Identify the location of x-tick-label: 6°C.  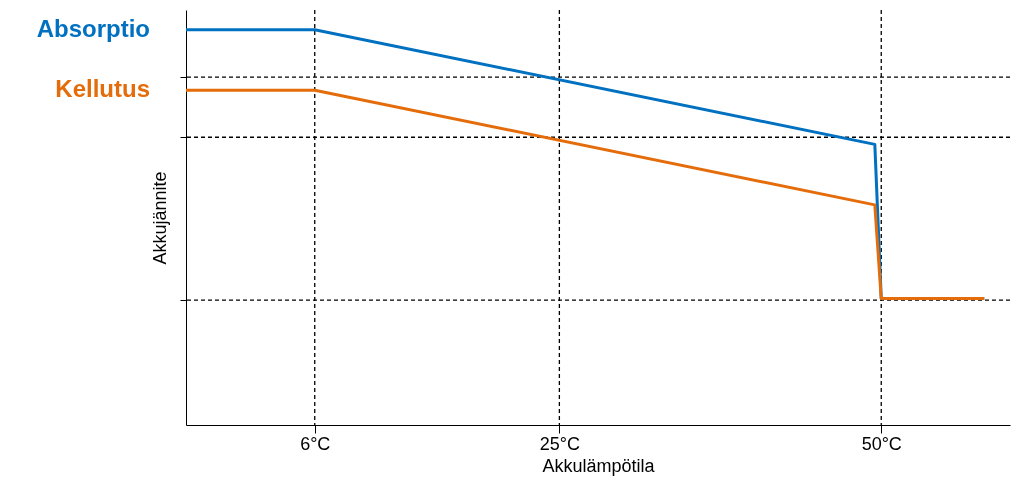
(315, 443).